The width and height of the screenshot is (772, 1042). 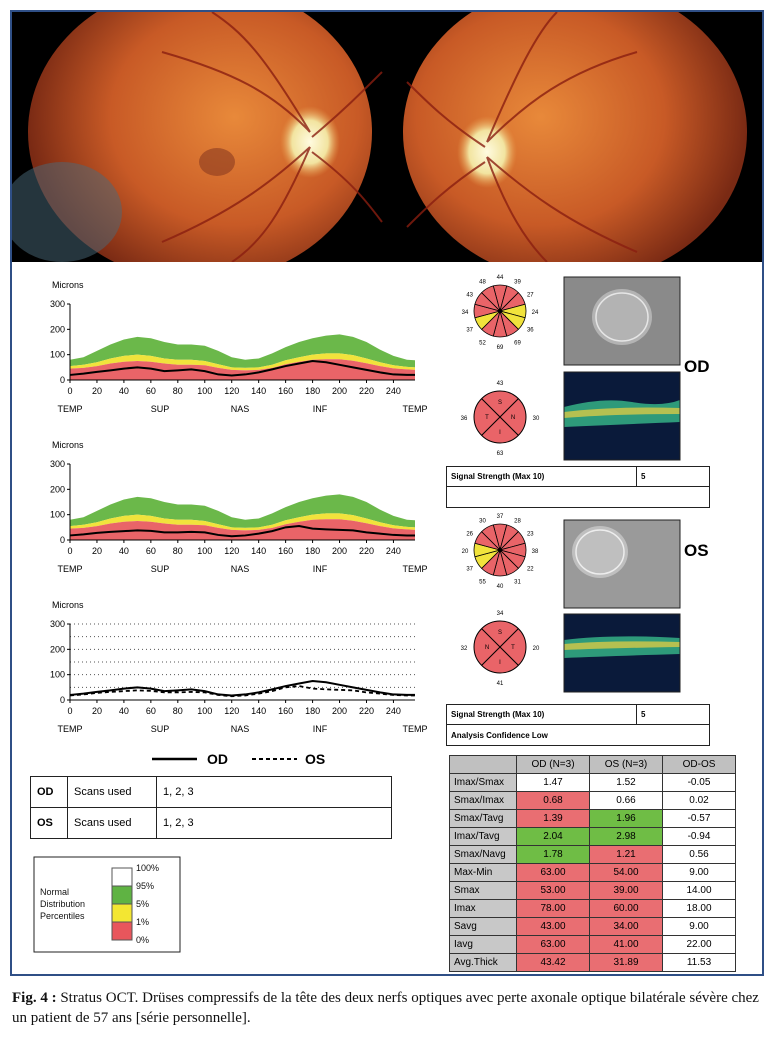 What do you see at coordinates (160, 729) in the screenshot?
I see `region-label: SUP` at bounding box center [160, 729].